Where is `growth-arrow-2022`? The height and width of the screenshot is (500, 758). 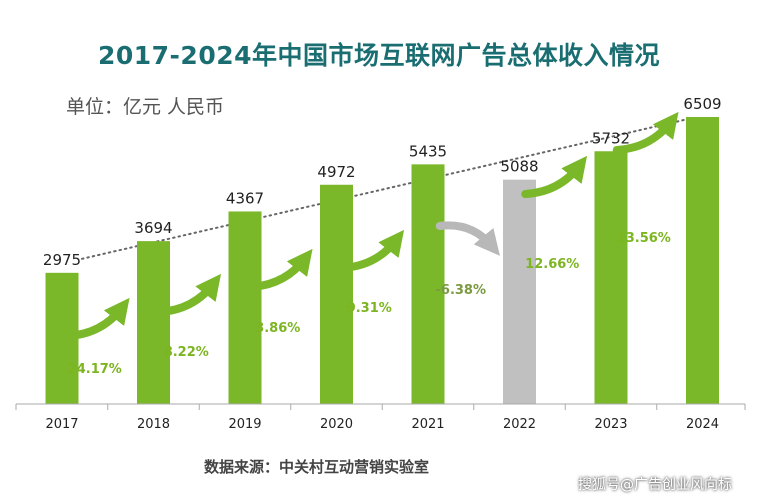 growth-arrow-2022 is located at coordinates (467, 238).